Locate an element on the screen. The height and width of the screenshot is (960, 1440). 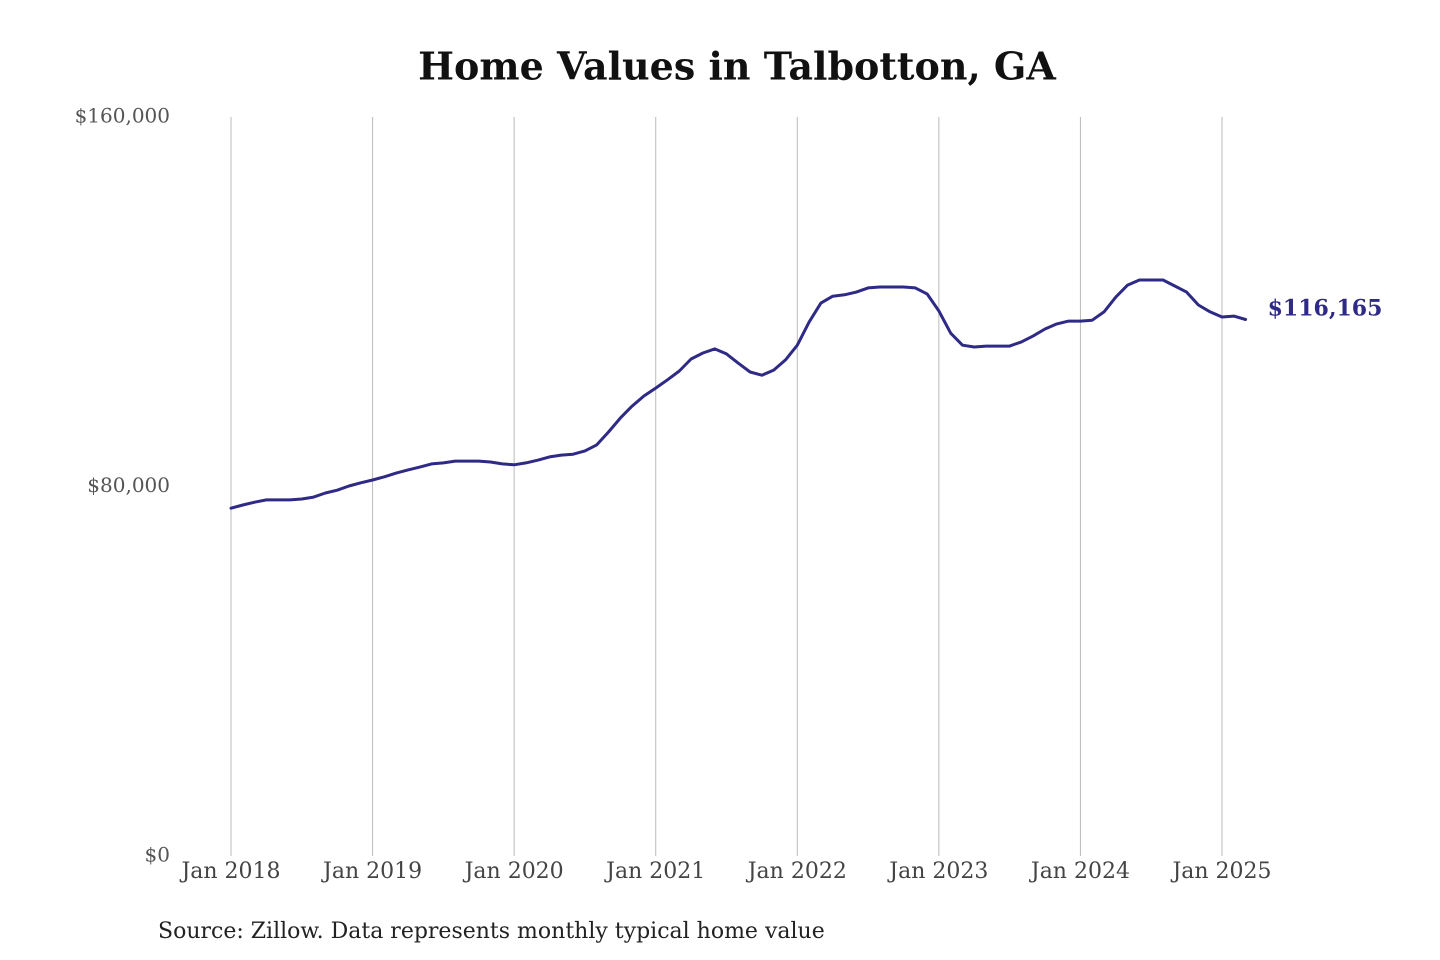
y-tick-label: $80,000 is located at coordinates (128, 485).